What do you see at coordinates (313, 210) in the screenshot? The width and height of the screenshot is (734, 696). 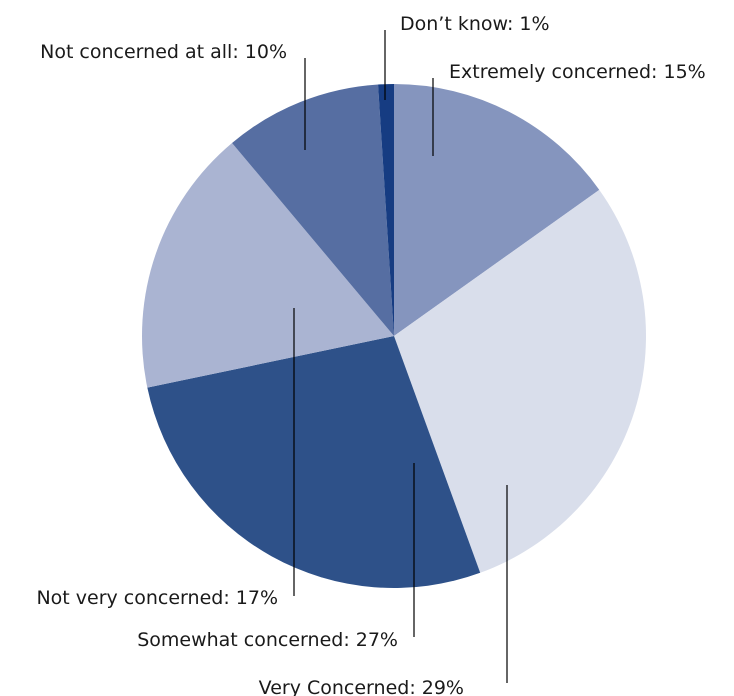 I see `pie-slice-not-concerned-at-all` at bounding box center [313, 210].